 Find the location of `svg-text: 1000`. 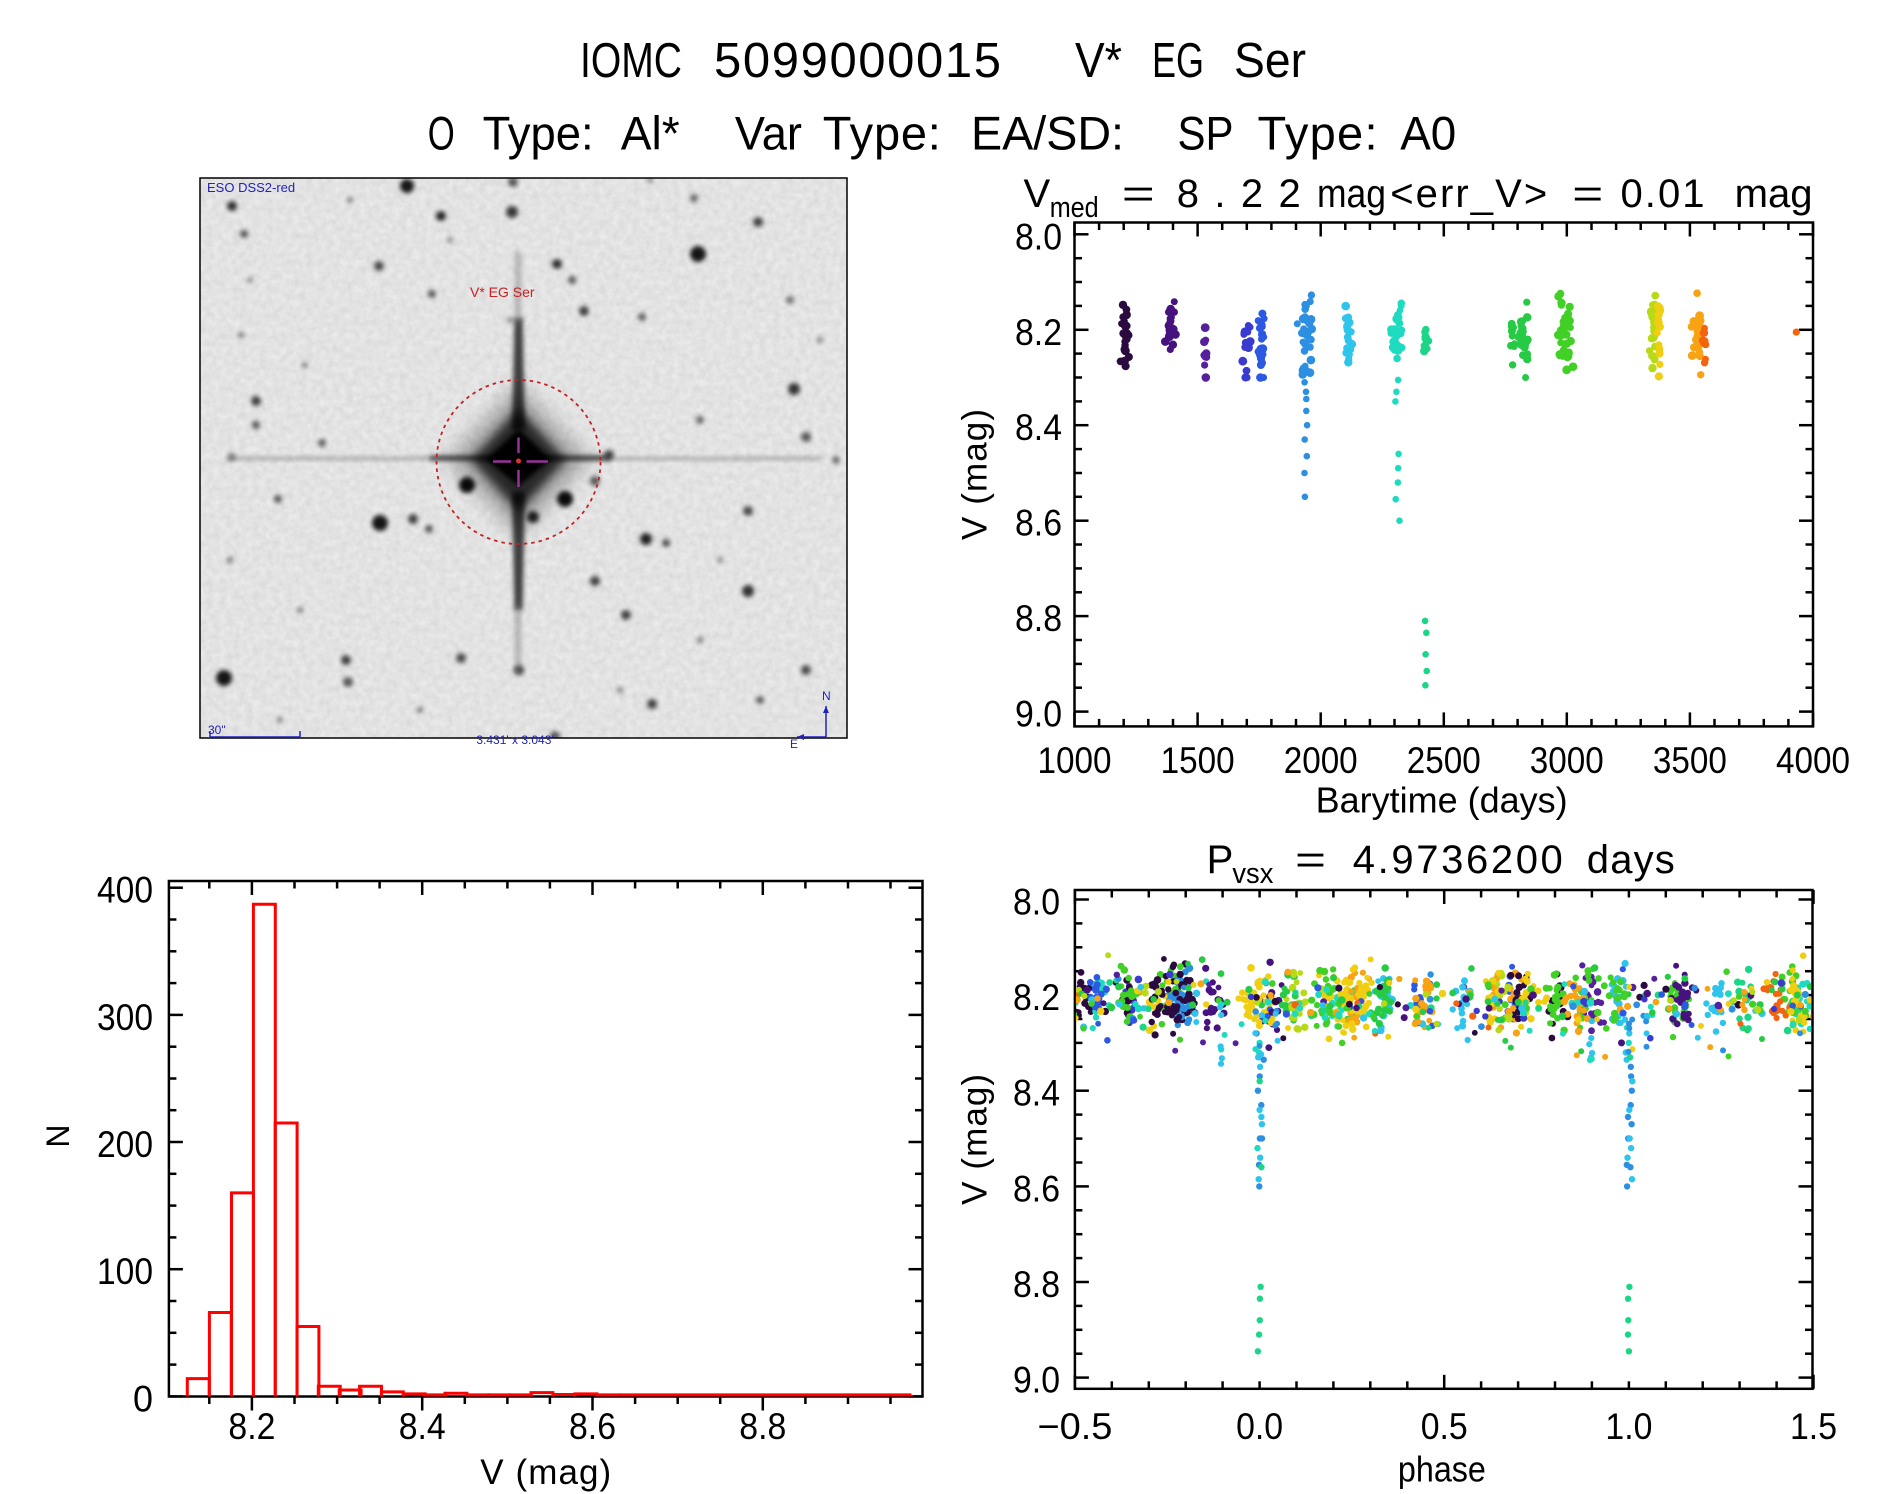

svg-text: 1000 is located at coordinates (1075, 760).